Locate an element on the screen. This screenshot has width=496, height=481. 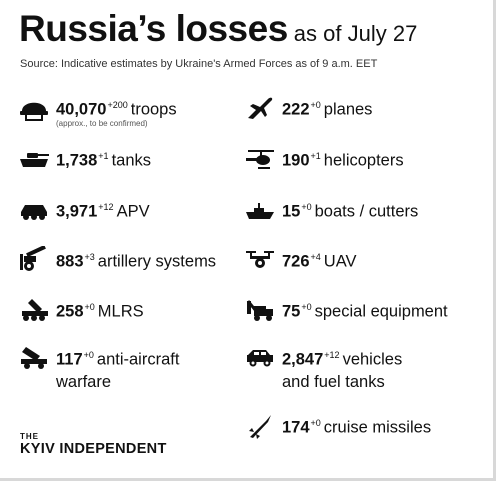
special-equipment-icon is located at coordinates (260, 310).